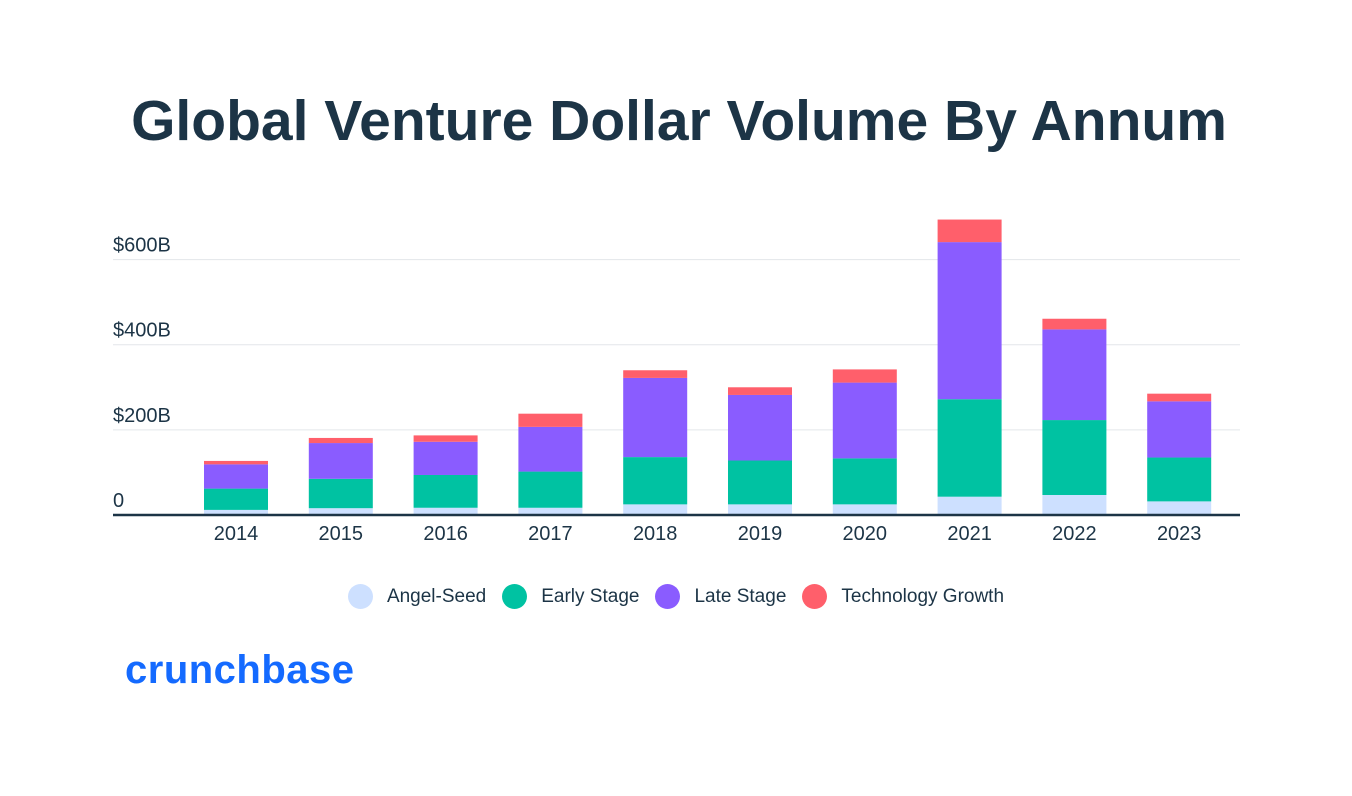  Describe the element at coordinates (760, 509) in the screenshot. I see `bar-angel-seed-2019` at that location.